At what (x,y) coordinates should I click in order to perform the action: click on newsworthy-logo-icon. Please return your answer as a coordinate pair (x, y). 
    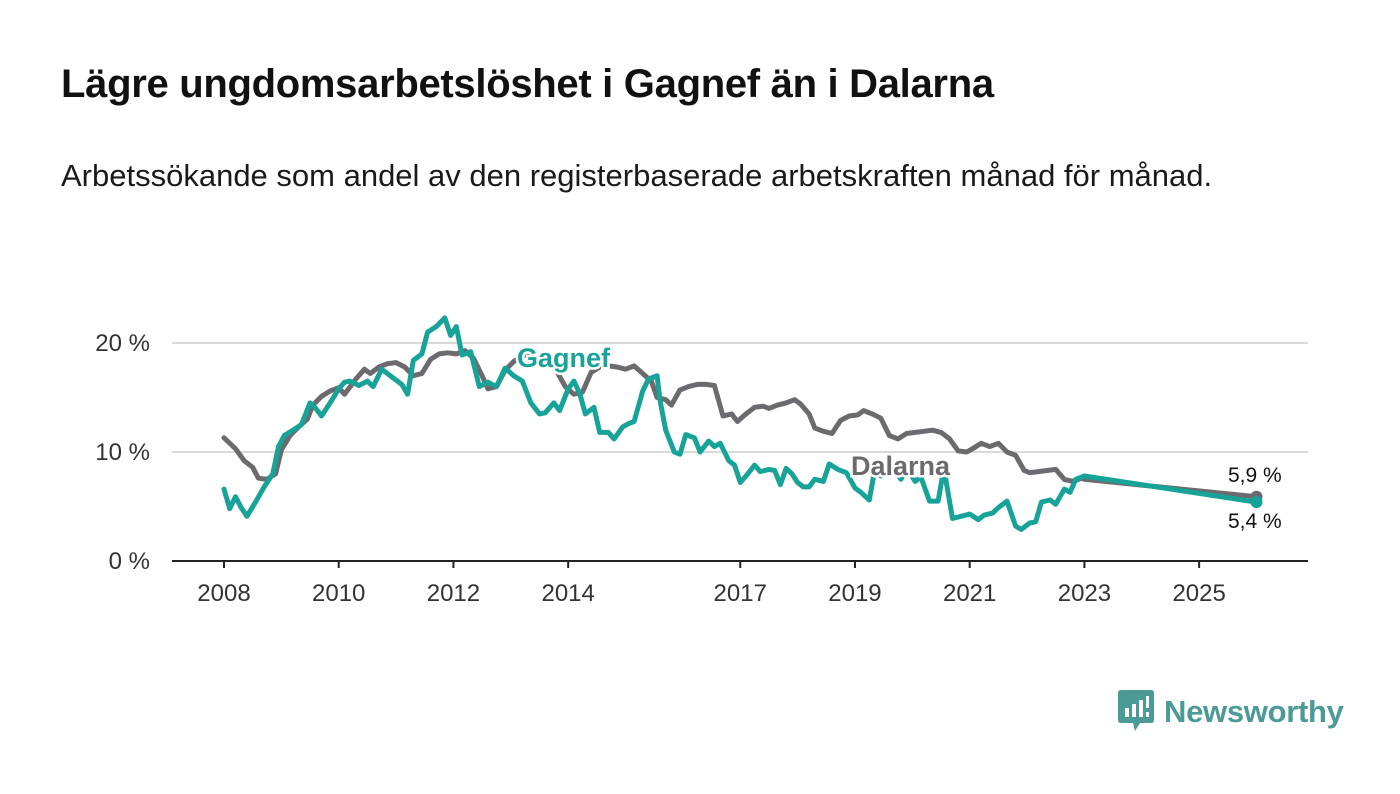
    Looking at the image, I should click on (1136, 710).